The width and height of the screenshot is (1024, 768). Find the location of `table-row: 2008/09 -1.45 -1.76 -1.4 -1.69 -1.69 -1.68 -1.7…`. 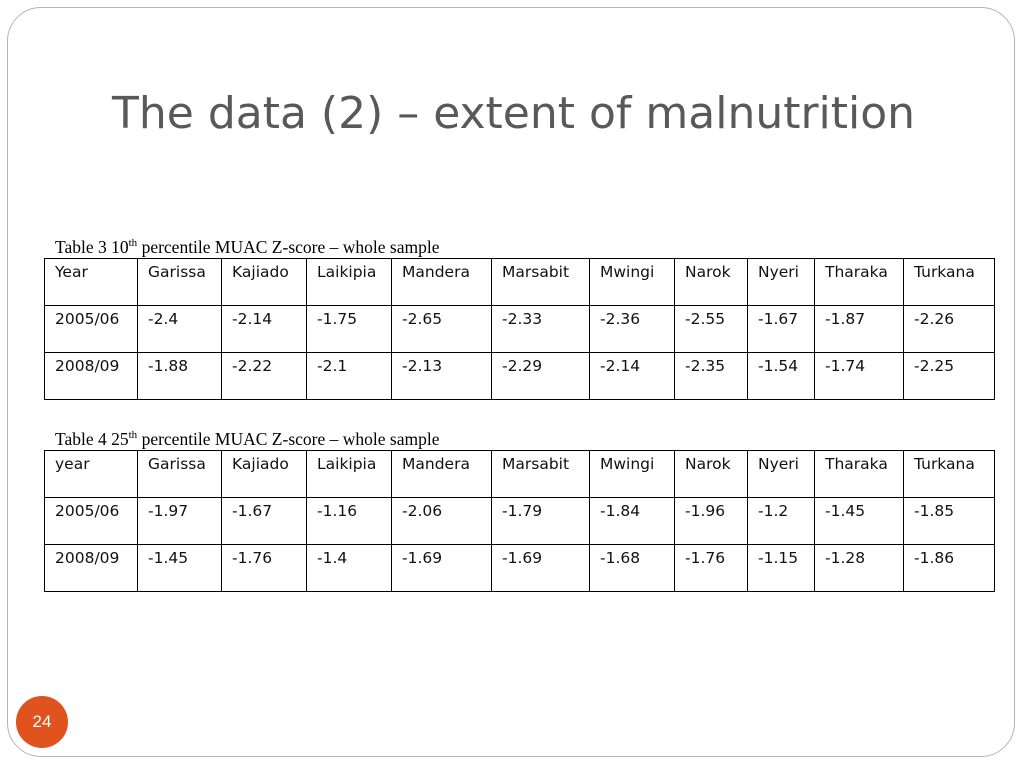

table-row: 2008/09 -1.45 -1.76 -1.4 -1.69 -1.69 -1.68 -1.7… is located at coordinates (519, 568).